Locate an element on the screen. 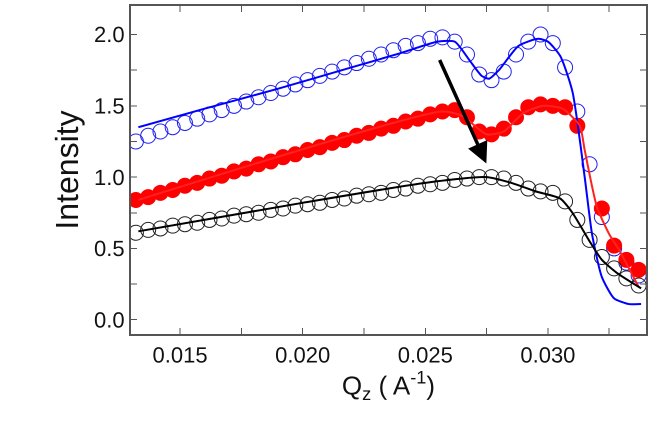 Image resolution: width=651 pixels, height=439 pixels. x-tick-label: 0.030 is located at coordinates (548, 355).